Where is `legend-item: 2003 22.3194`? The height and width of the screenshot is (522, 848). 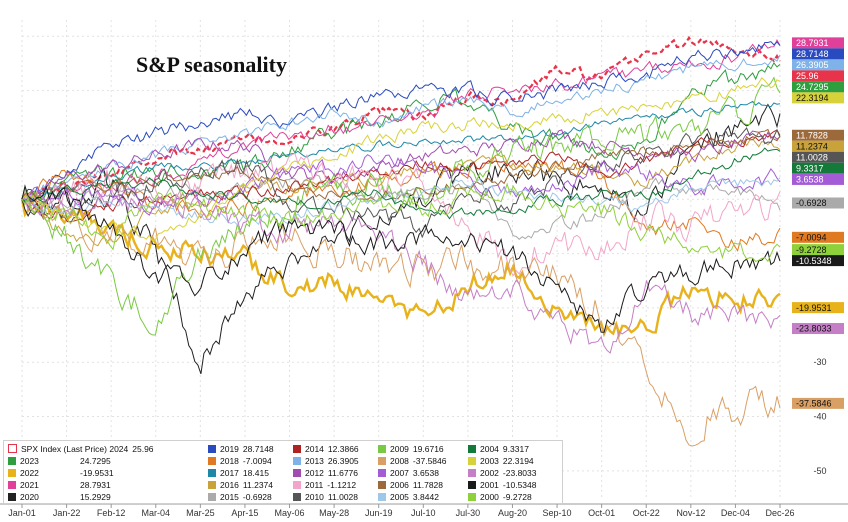
legend-item: 2003 22.3194 is located at coordinates (508, 460).